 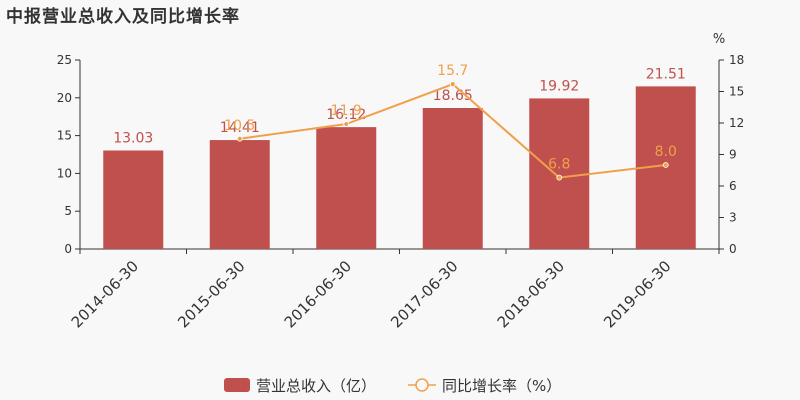 What do you see at coordinates (736, 123) in the screenshot?
I see `y-right-tick-label: 12` at bounding box center [736, 123].